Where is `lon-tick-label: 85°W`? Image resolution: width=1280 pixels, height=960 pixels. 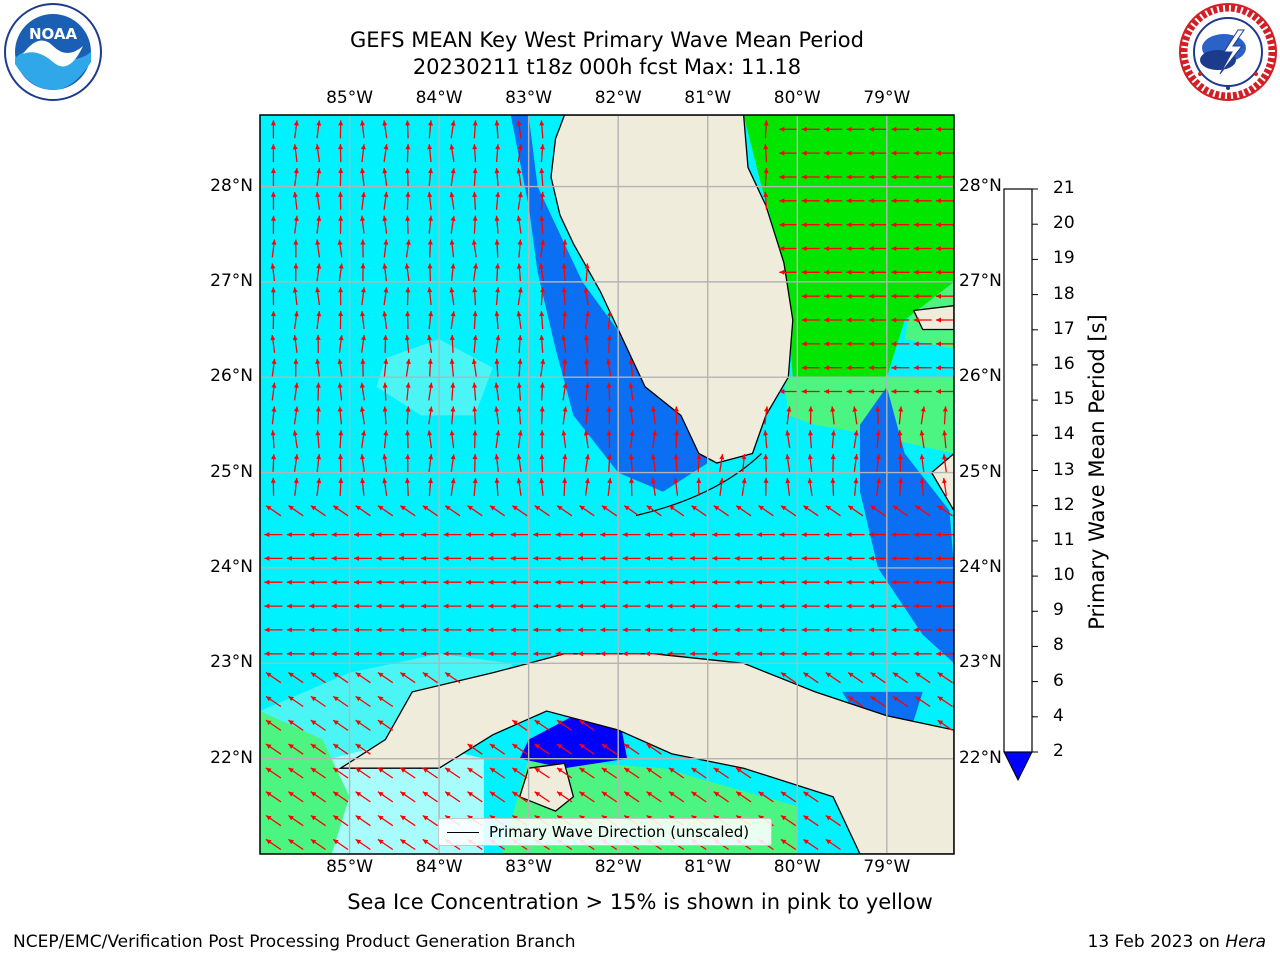 lon-tick-label: 85°W is located at coordinates (350, 98).